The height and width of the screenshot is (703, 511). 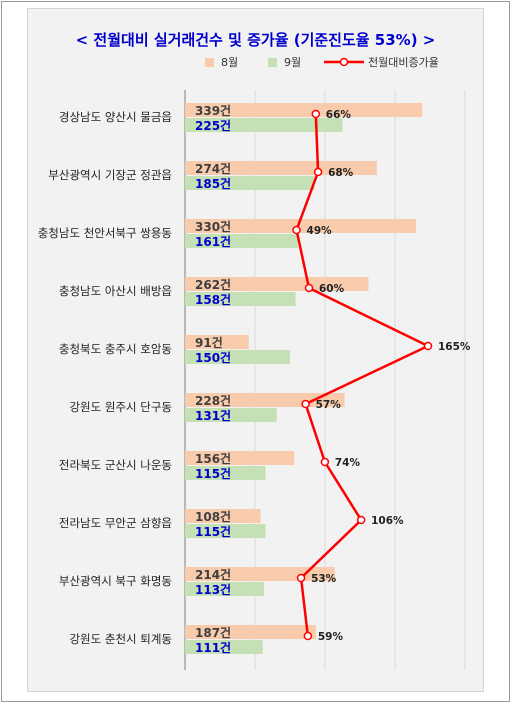 I want to click on legend-label-aug: 8월, so click(x=229, y=62).